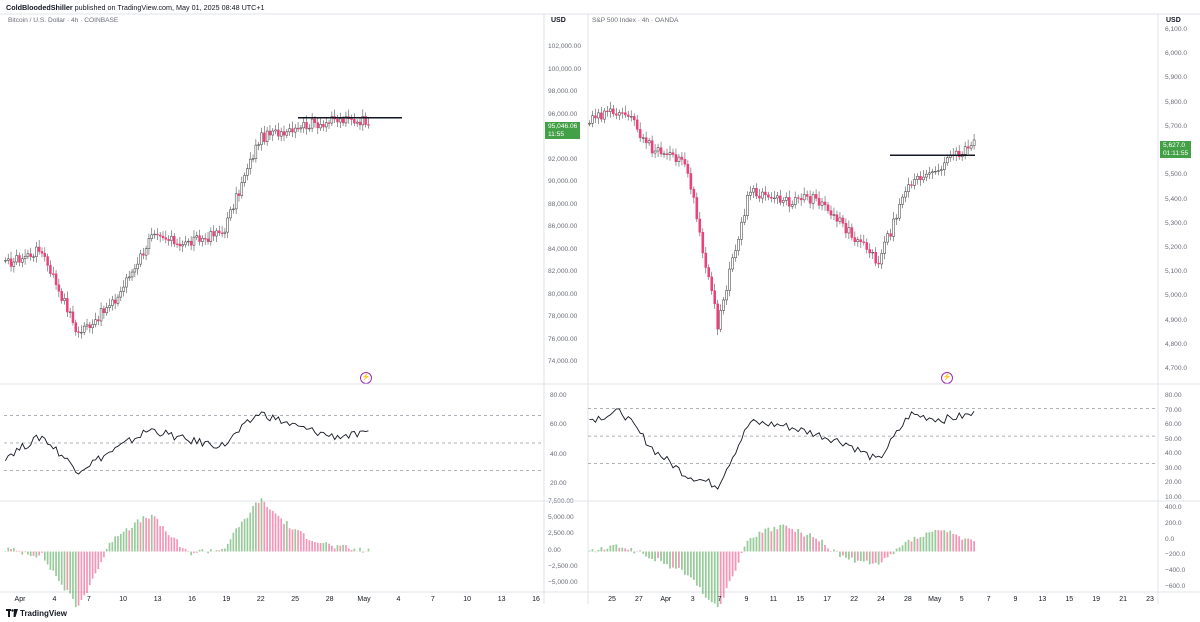  Describe the element at coordinates (563, 566) in the screenshot. I see `left-hist-tick: −2,500.00` at that location.